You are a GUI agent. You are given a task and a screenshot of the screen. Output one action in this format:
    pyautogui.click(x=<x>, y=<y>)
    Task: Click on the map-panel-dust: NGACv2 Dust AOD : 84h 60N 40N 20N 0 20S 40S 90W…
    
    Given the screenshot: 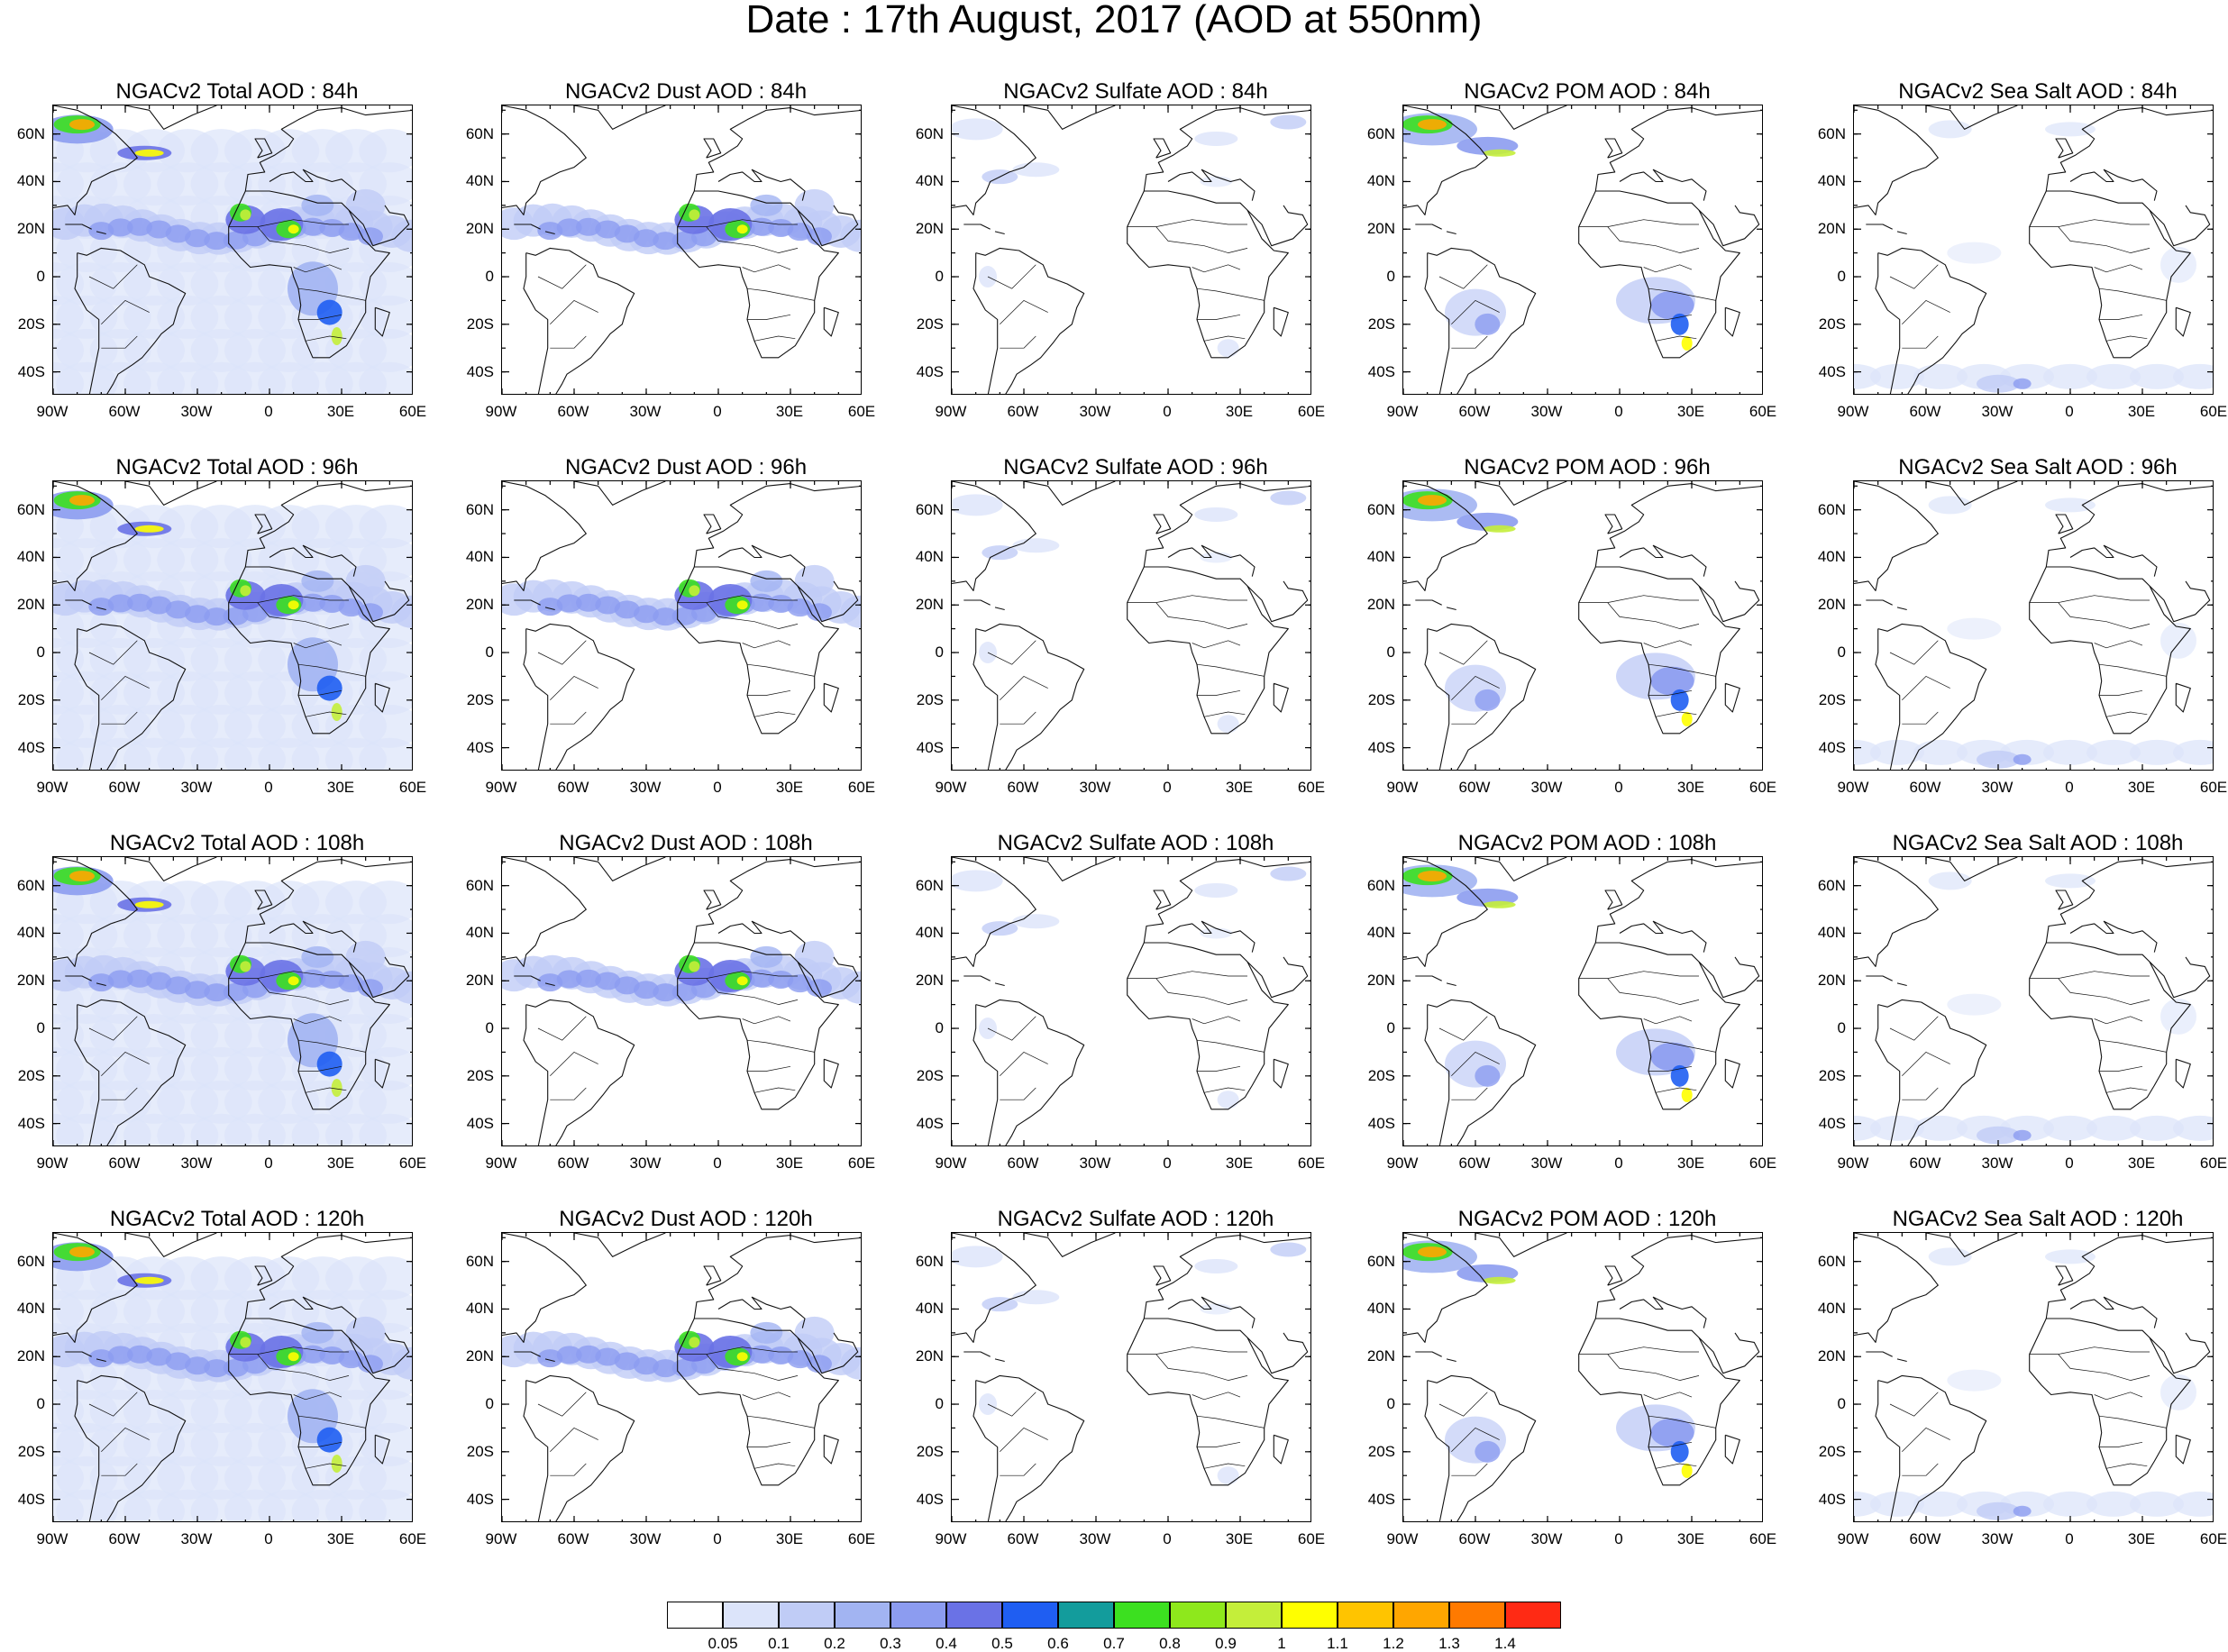 What is the action you would take?
    pyautogui.click(x=670, y=257)
    